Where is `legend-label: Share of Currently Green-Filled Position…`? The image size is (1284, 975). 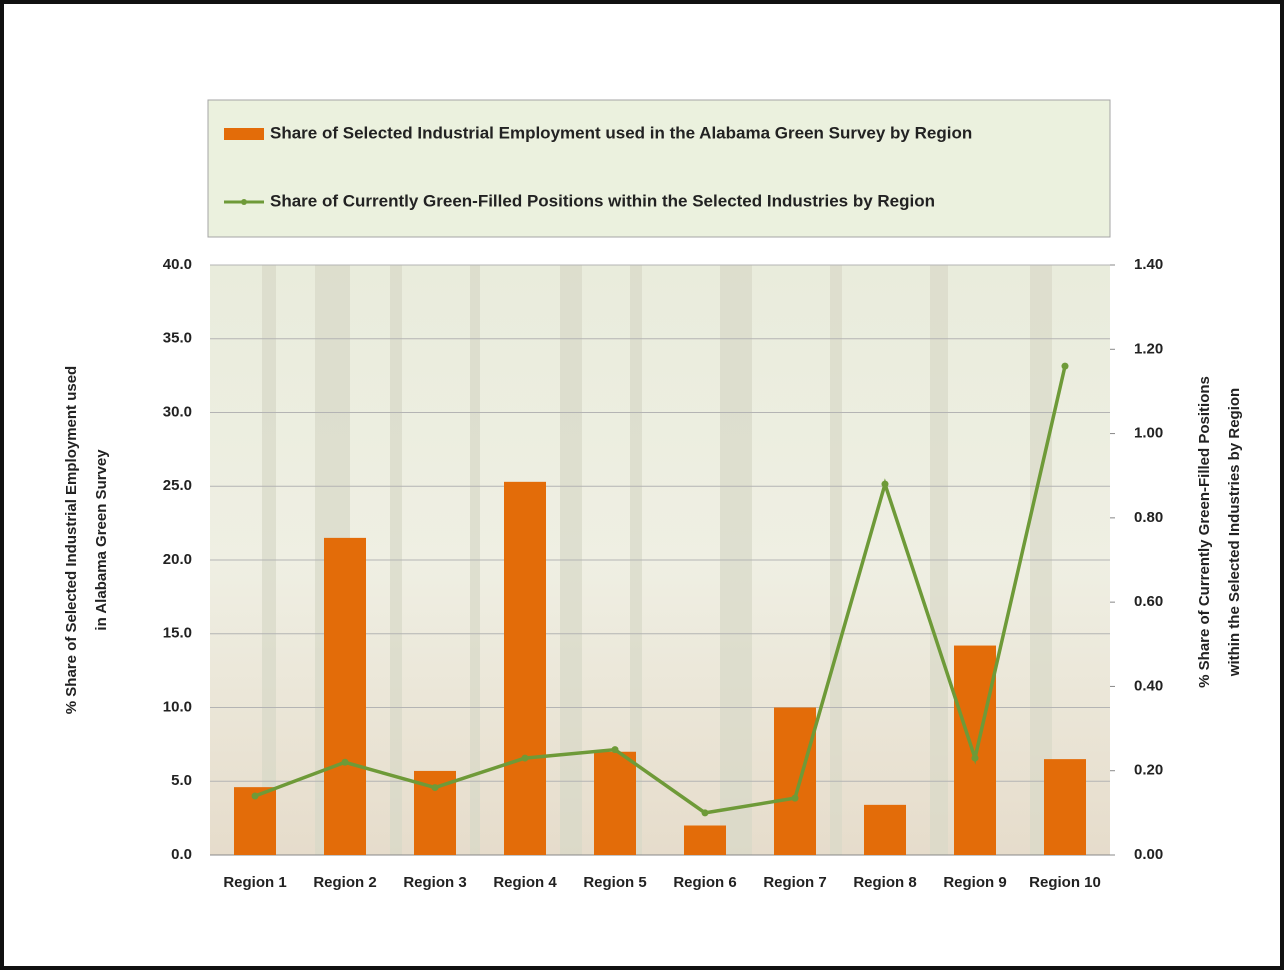
legend-label: Share of Currently Green-Filled Position… is located at coordinates (602, 200).